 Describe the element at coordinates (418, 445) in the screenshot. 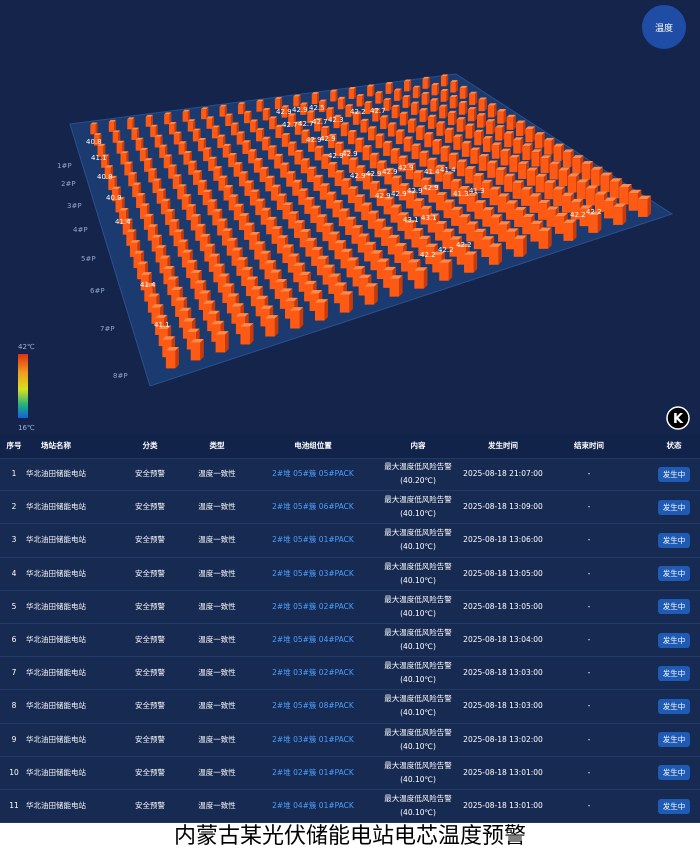

I see `header-cell: 内容` at that location.